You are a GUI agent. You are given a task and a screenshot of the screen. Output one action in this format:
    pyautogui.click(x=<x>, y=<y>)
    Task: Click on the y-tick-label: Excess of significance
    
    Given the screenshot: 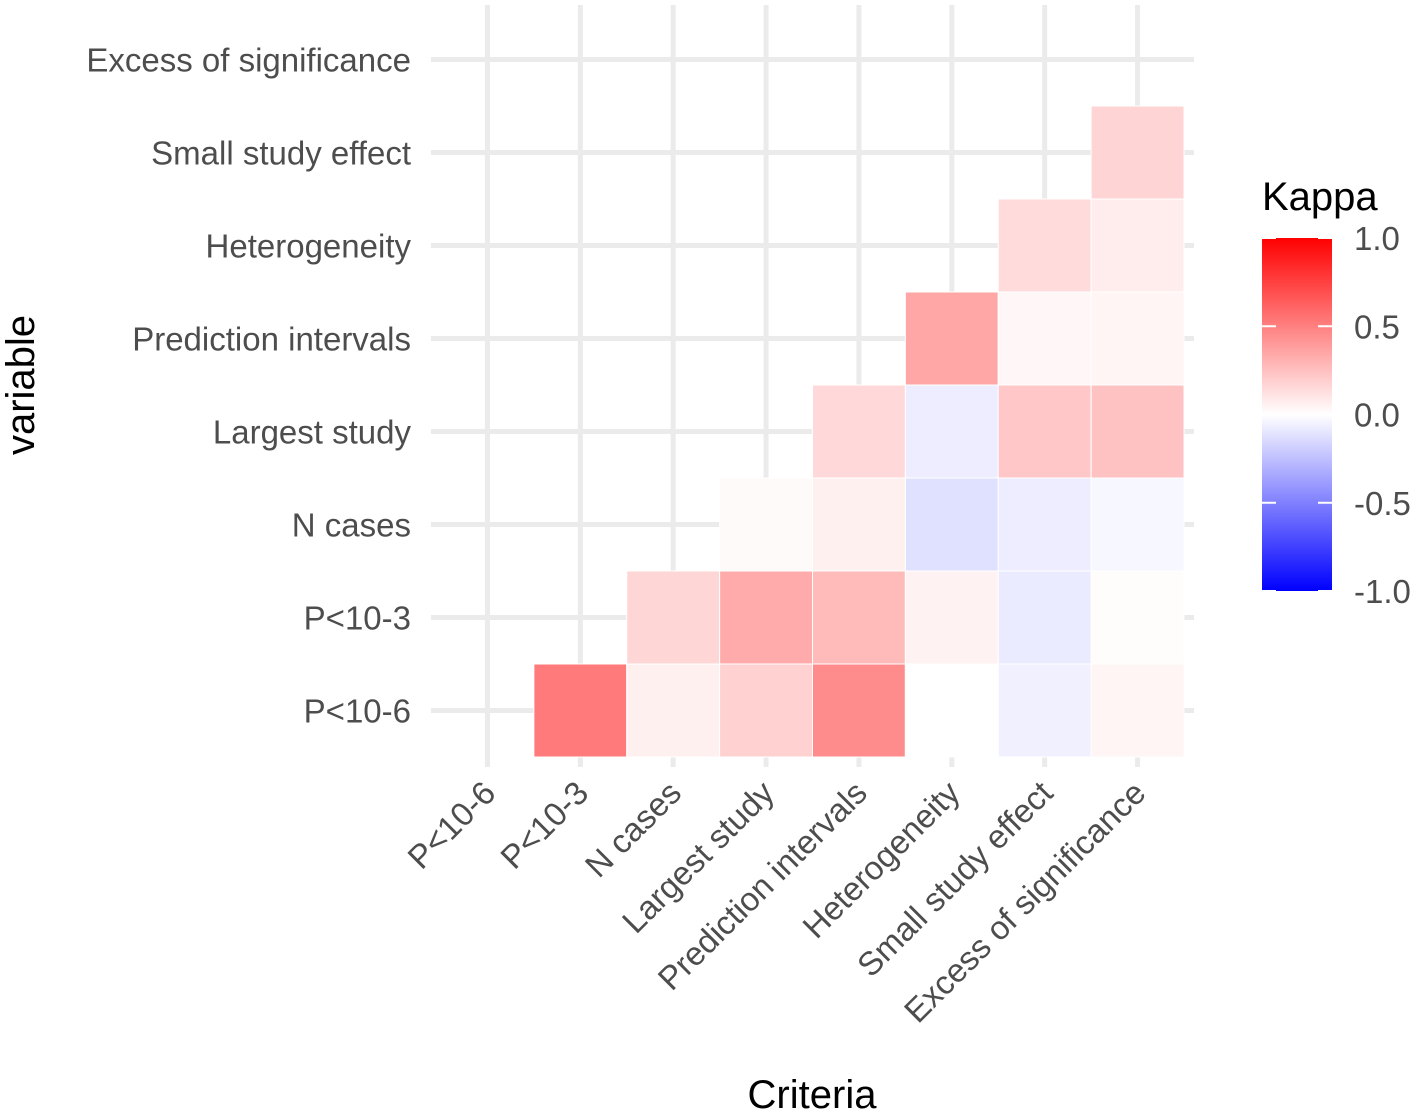 What is the action you would take?
    pyautogui.click(x=248, y=60)
    